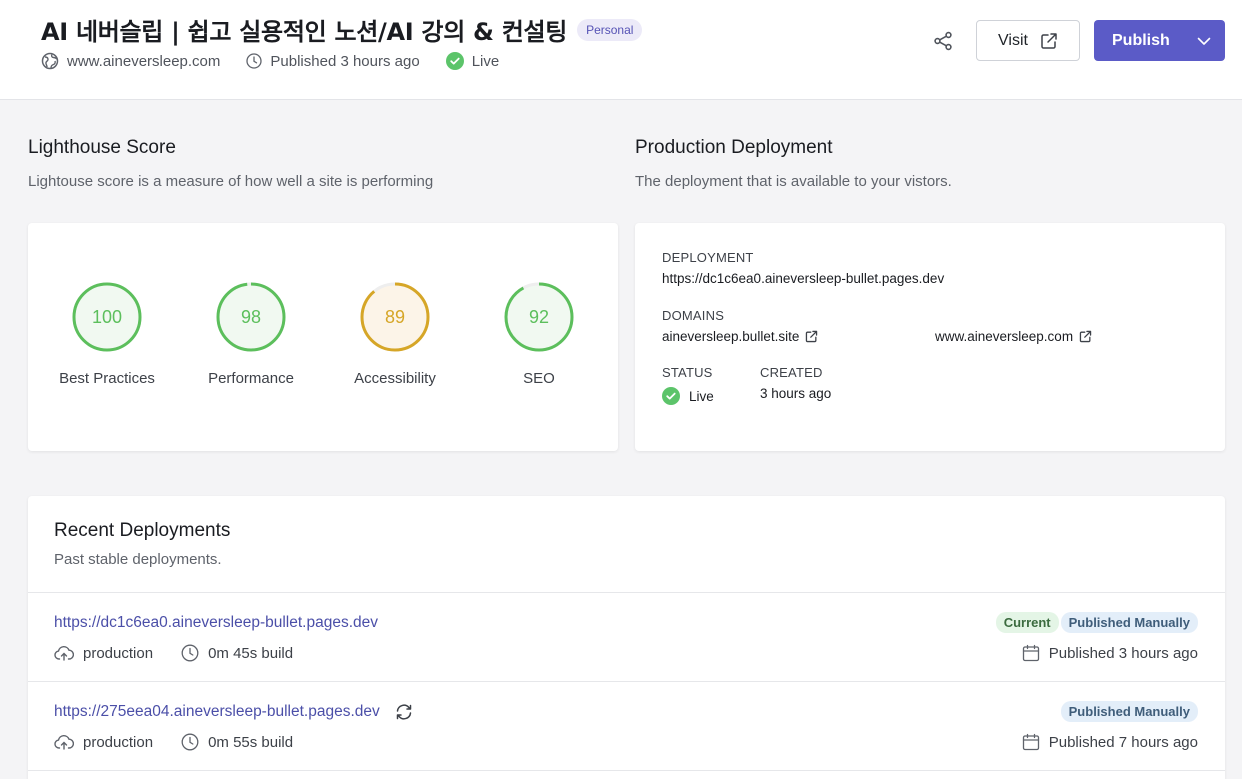 Image resolution: width=1242 pixels, height=779 pixels. I want to click on score-value: 98, so click(251, 316).